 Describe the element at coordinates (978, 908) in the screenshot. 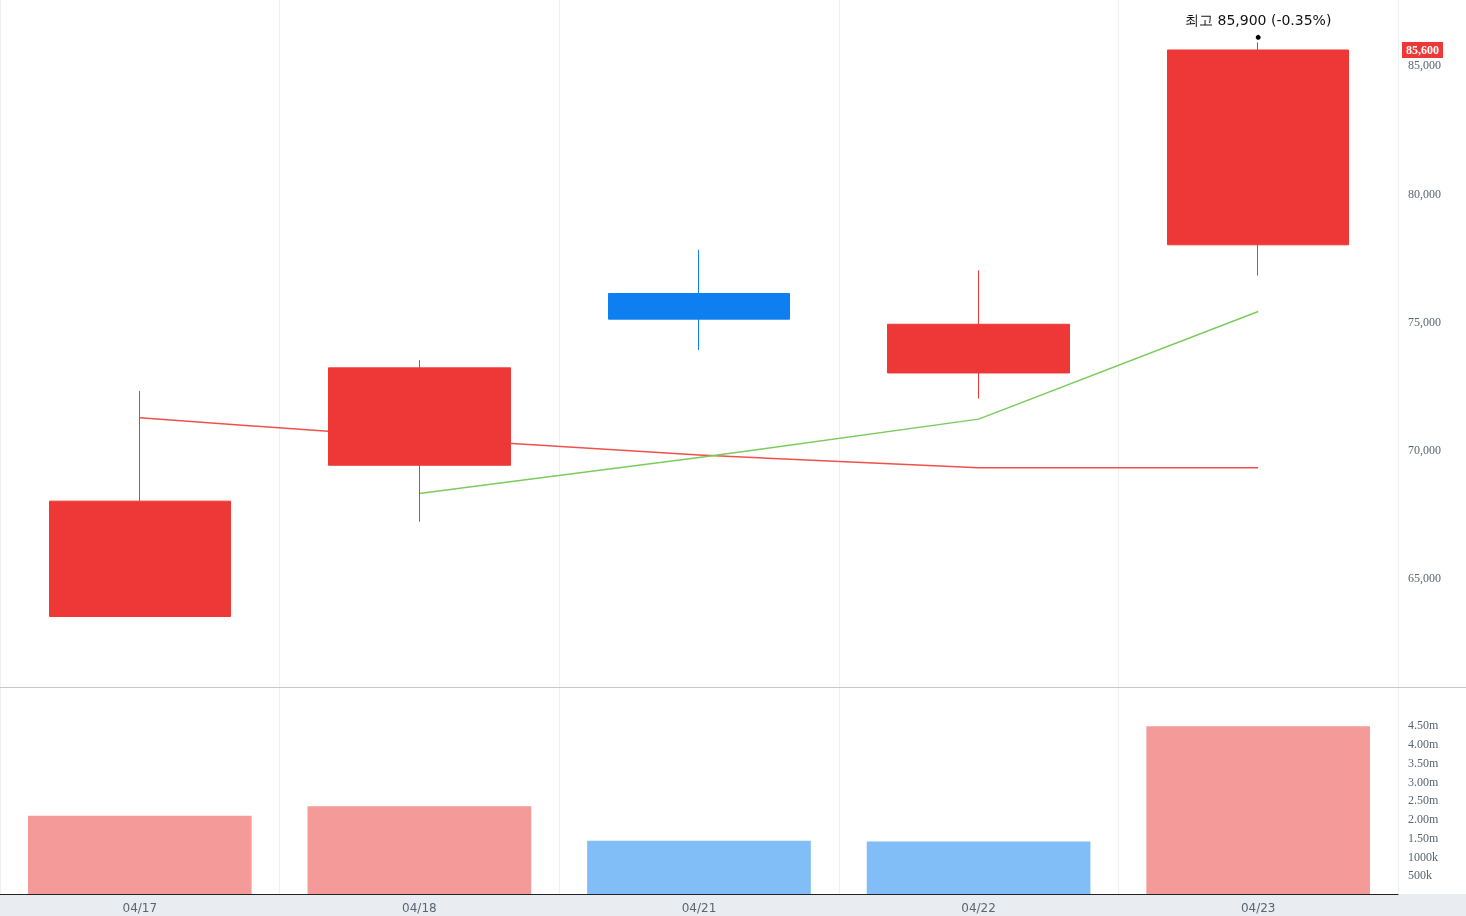

I see `x-tick-label: 04/22` at that location.